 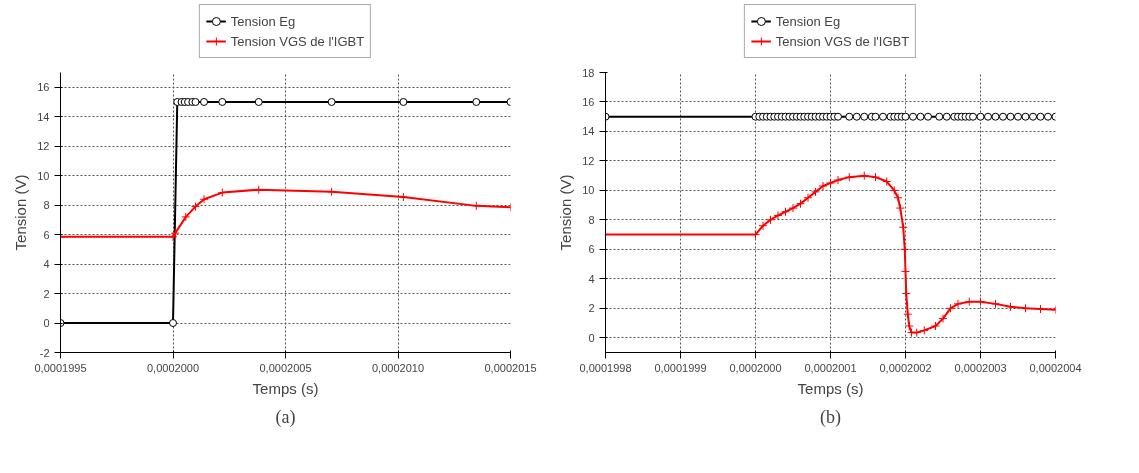 What do you see at coordinates (680, 367) in the screenshot?
I see `x-tick-label: 0,0001999` at bounding box center [680, 367].